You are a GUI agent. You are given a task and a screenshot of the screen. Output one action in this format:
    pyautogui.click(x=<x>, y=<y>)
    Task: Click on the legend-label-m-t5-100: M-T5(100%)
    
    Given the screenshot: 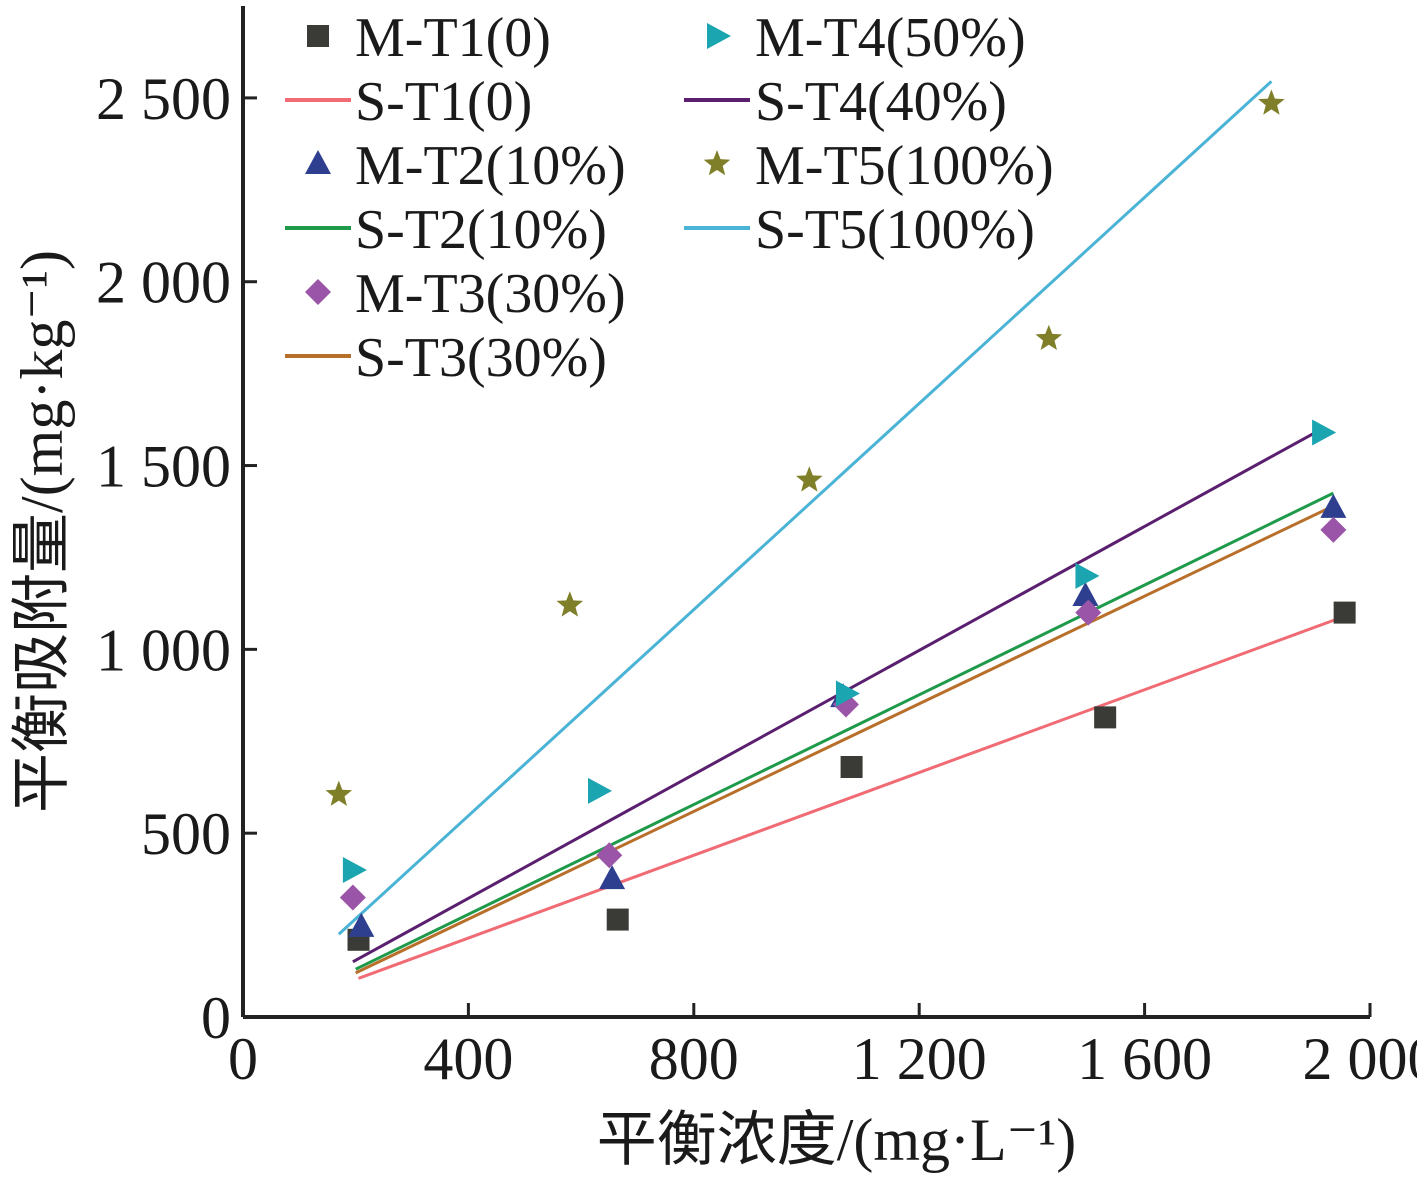 What is the action you would take?
    pyautogui.click(x=904, y=166)
    